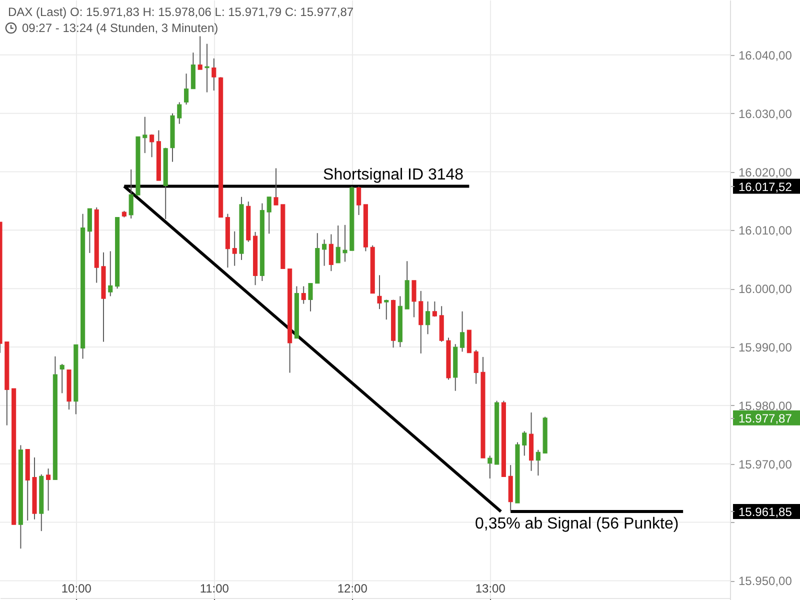 The width and height of the screenshot is (800, 600). Describe the element at coordinates (352, 589) in the screenshot. I see `x-tick-label: 12:00` at that location.